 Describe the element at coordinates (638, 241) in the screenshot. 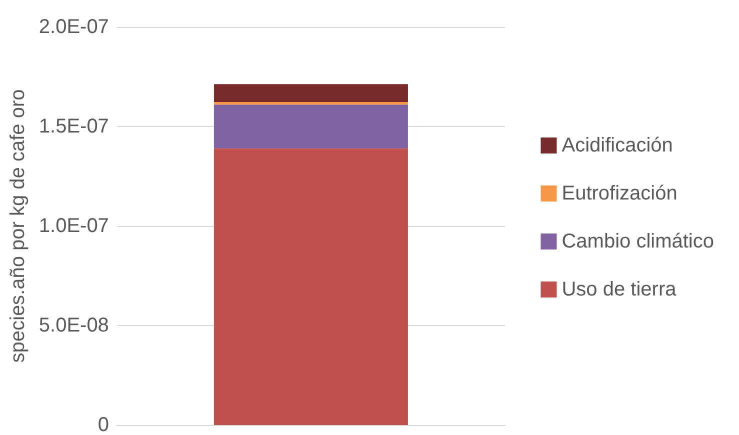

I see `legend-label: Cambio climático` at that location.